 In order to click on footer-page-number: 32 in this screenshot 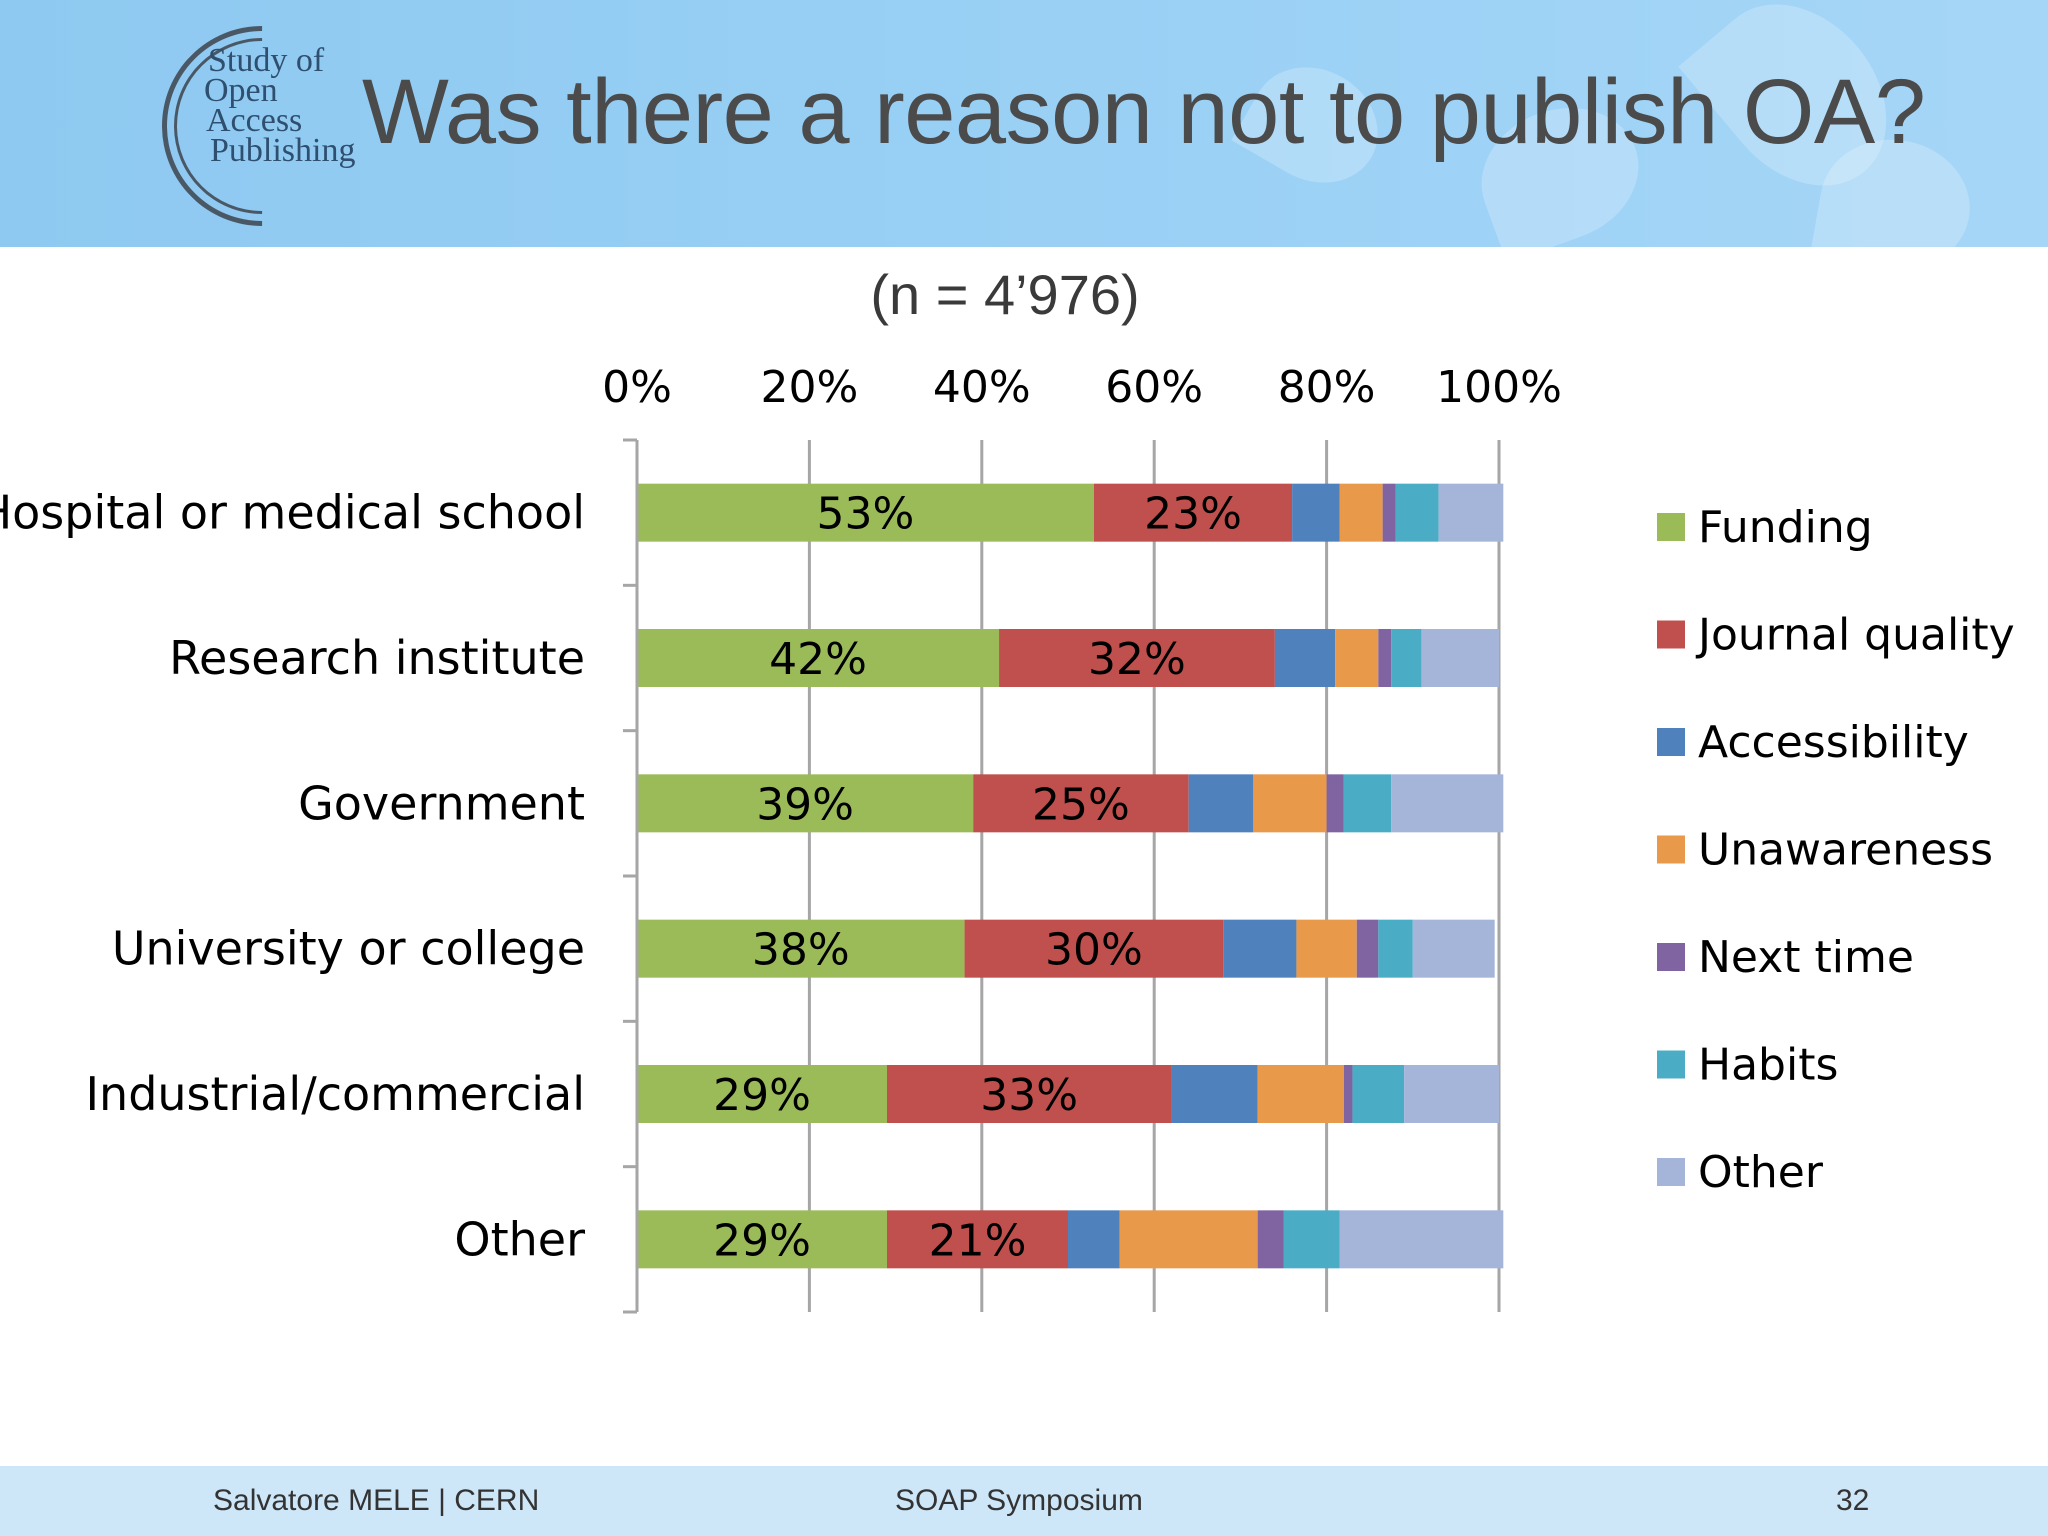, I will do `click(1853, 1500)`.